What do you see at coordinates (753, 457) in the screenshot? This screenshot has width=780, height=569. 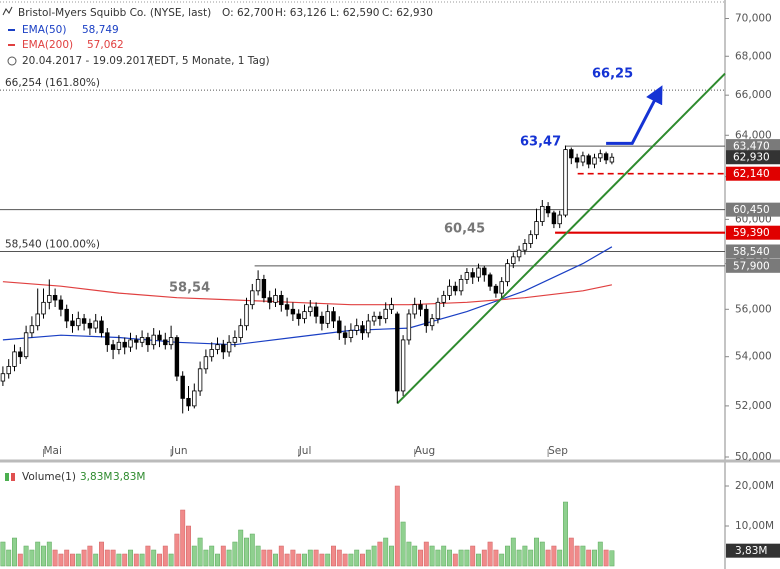 I see `y-tick-label: 50,000` at bounding box center [753, 457].